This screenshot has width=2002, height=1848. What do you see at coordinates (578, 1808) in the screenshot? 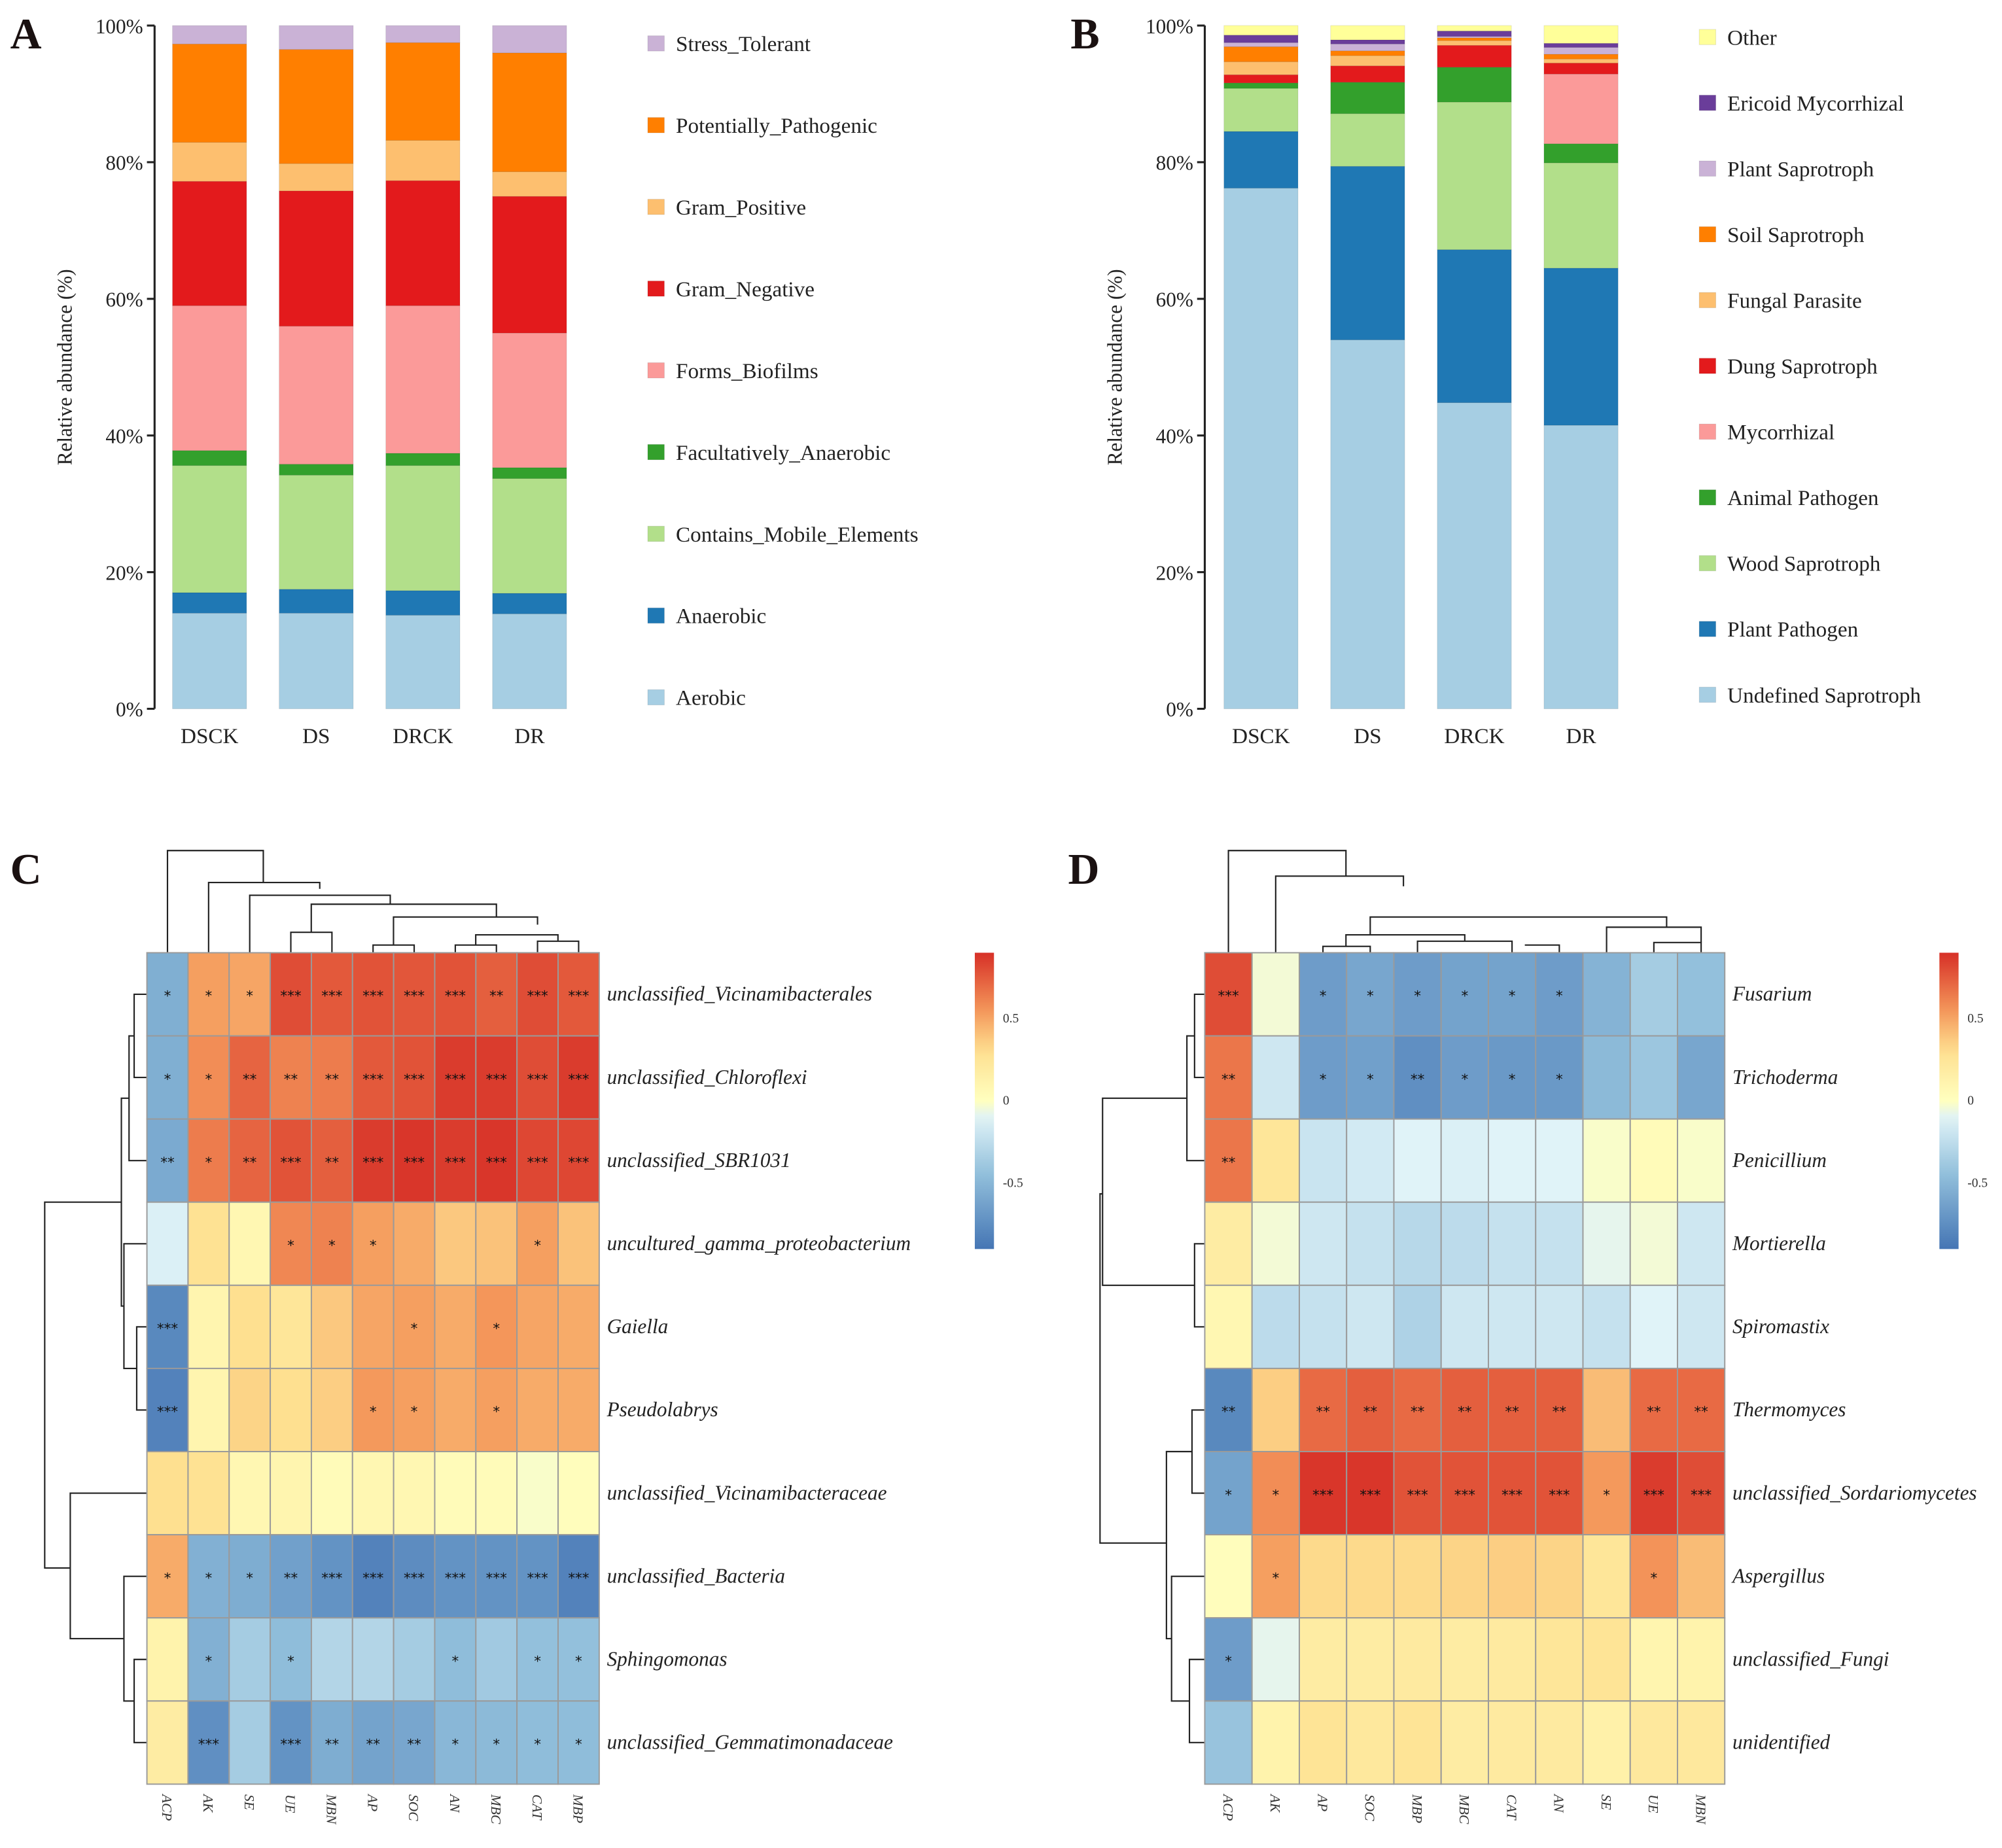
I see `column-label: MBP` at bounding box center [578, 1808].